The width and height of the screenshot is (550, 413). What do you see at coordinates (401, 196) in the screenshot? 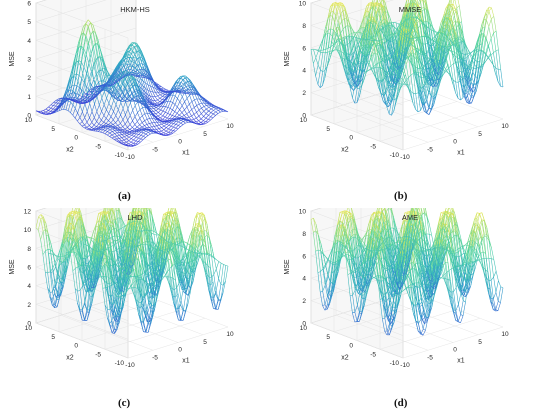
I see `caption-b: (b)` at bounding box center [401, 196].